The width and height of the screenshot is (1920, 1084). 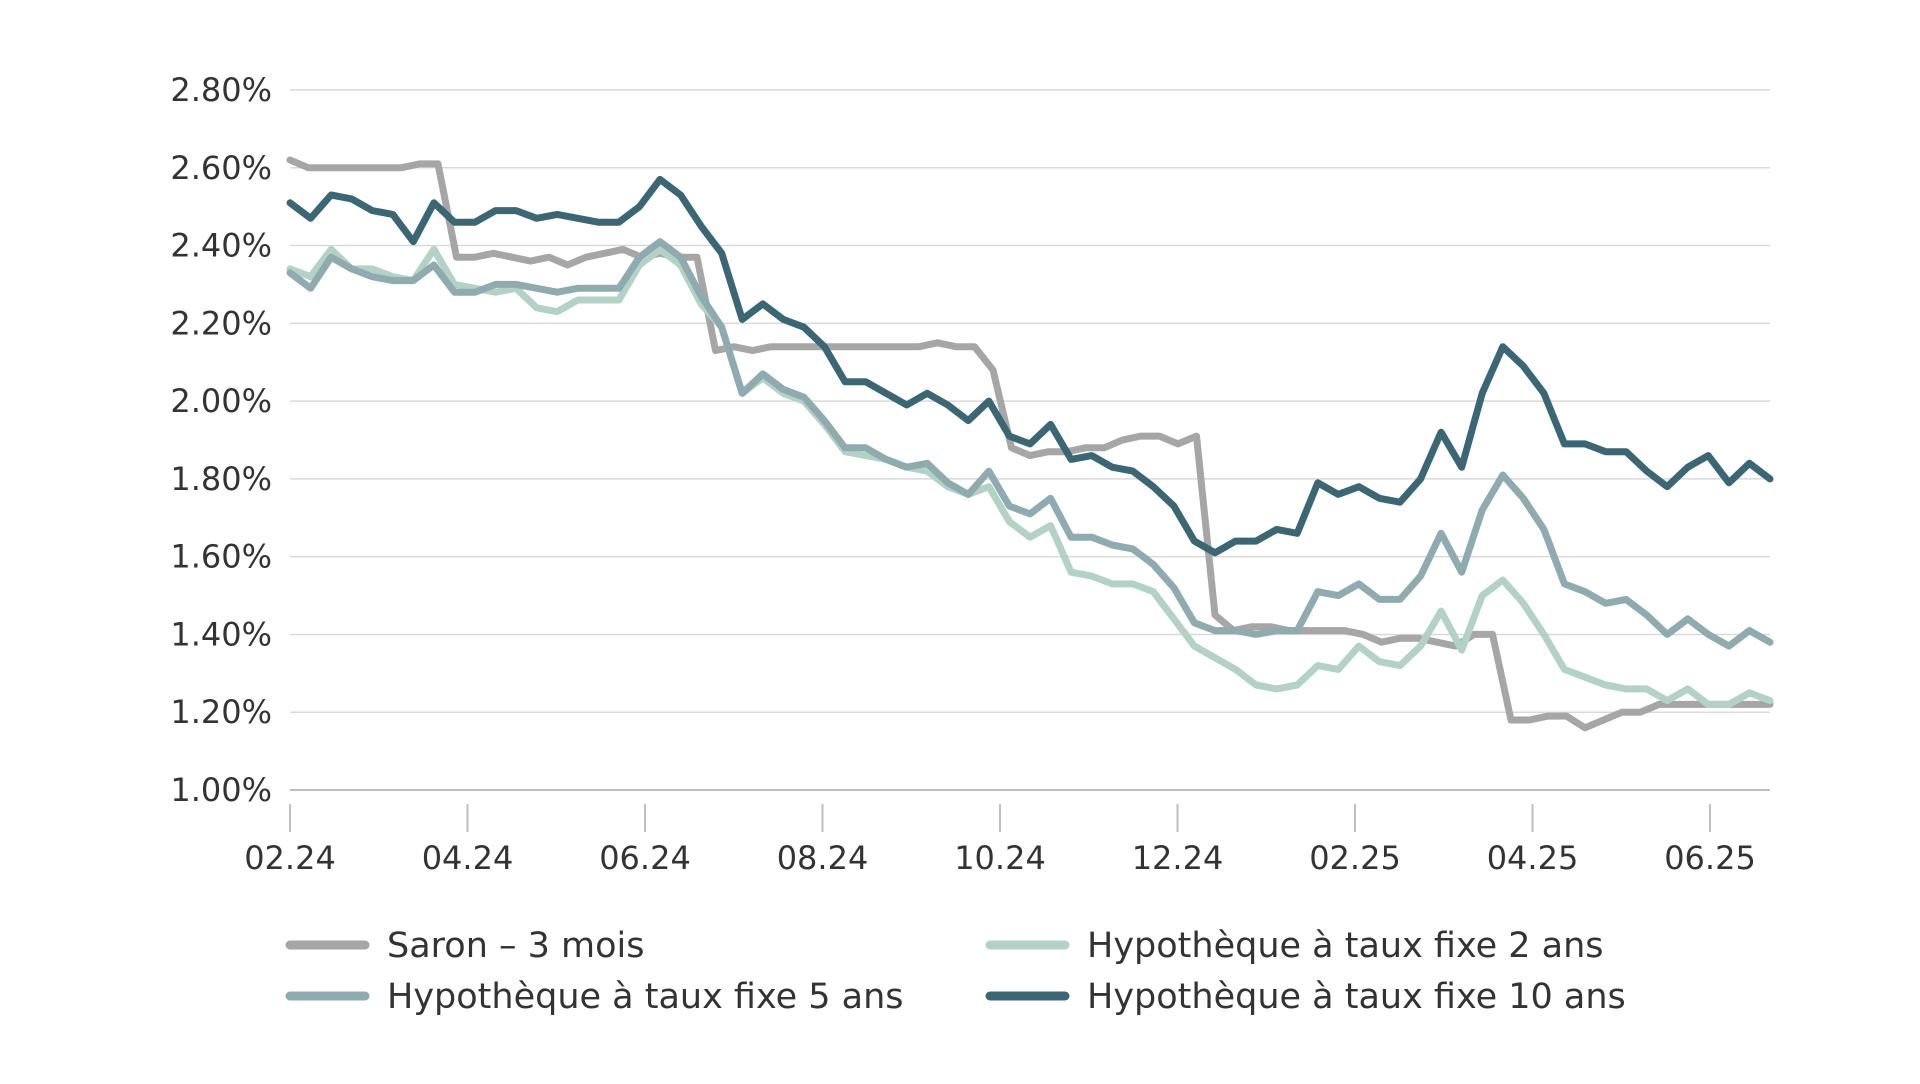 What do you see at coordinates (221, 168) in the screenshot?
I see `y-tick-label: 2.60%` at bounding box center [221, 168].